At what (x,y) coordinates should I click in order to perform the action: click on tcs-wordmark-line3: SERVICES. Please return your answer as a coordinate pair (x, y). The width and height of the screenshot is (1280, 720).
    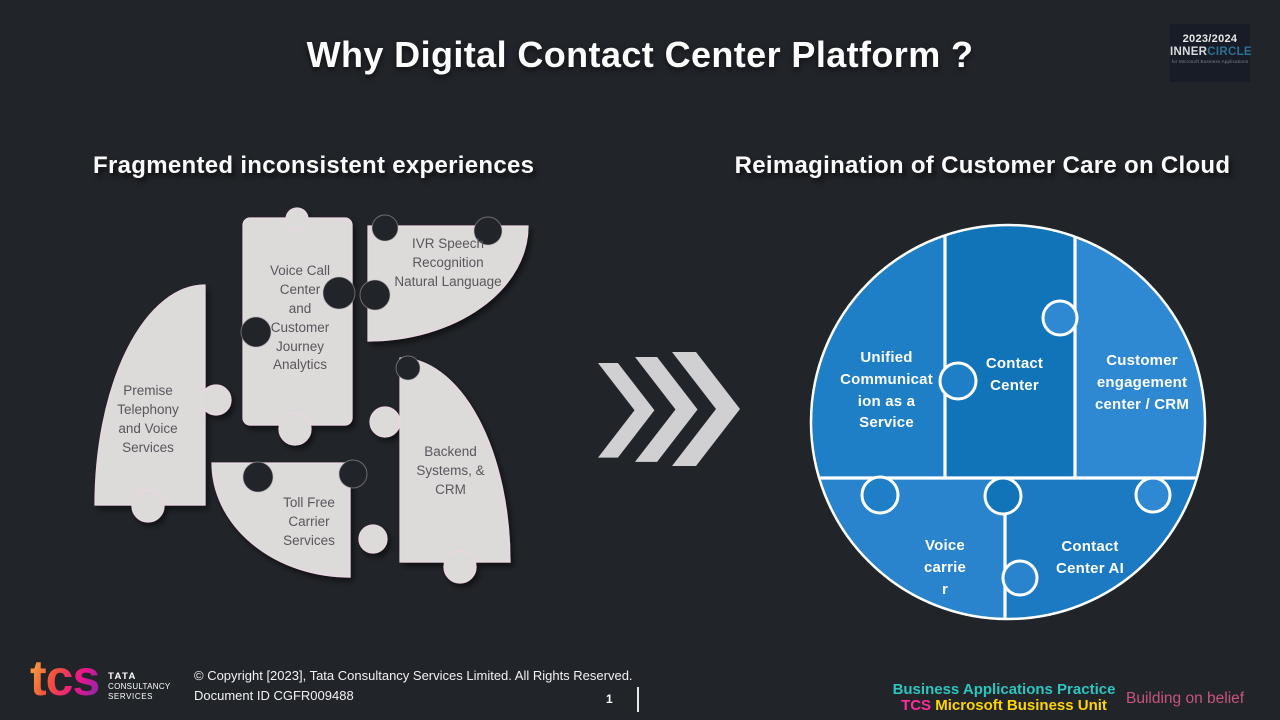
    Looking at the image, I should click on (131, 696).